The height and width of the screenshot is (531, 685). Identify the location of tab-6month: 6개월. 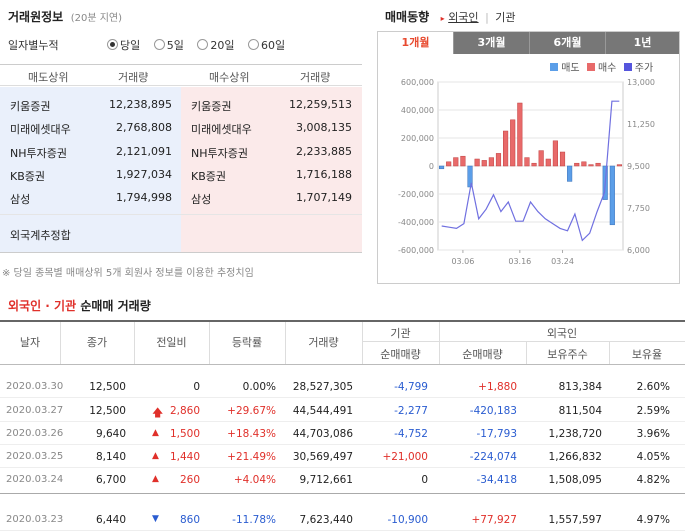
(567, 43).